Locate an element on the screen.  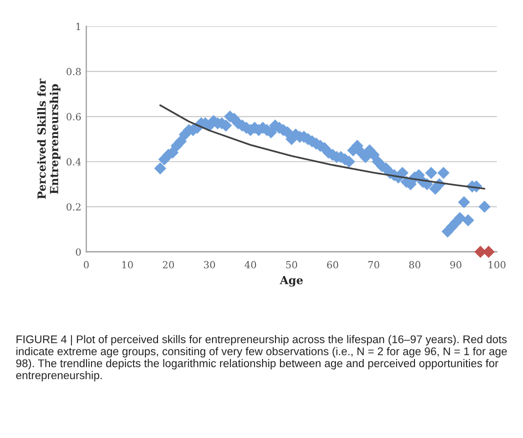
y-tick-label: 0 is located at coordinates (78, 252).